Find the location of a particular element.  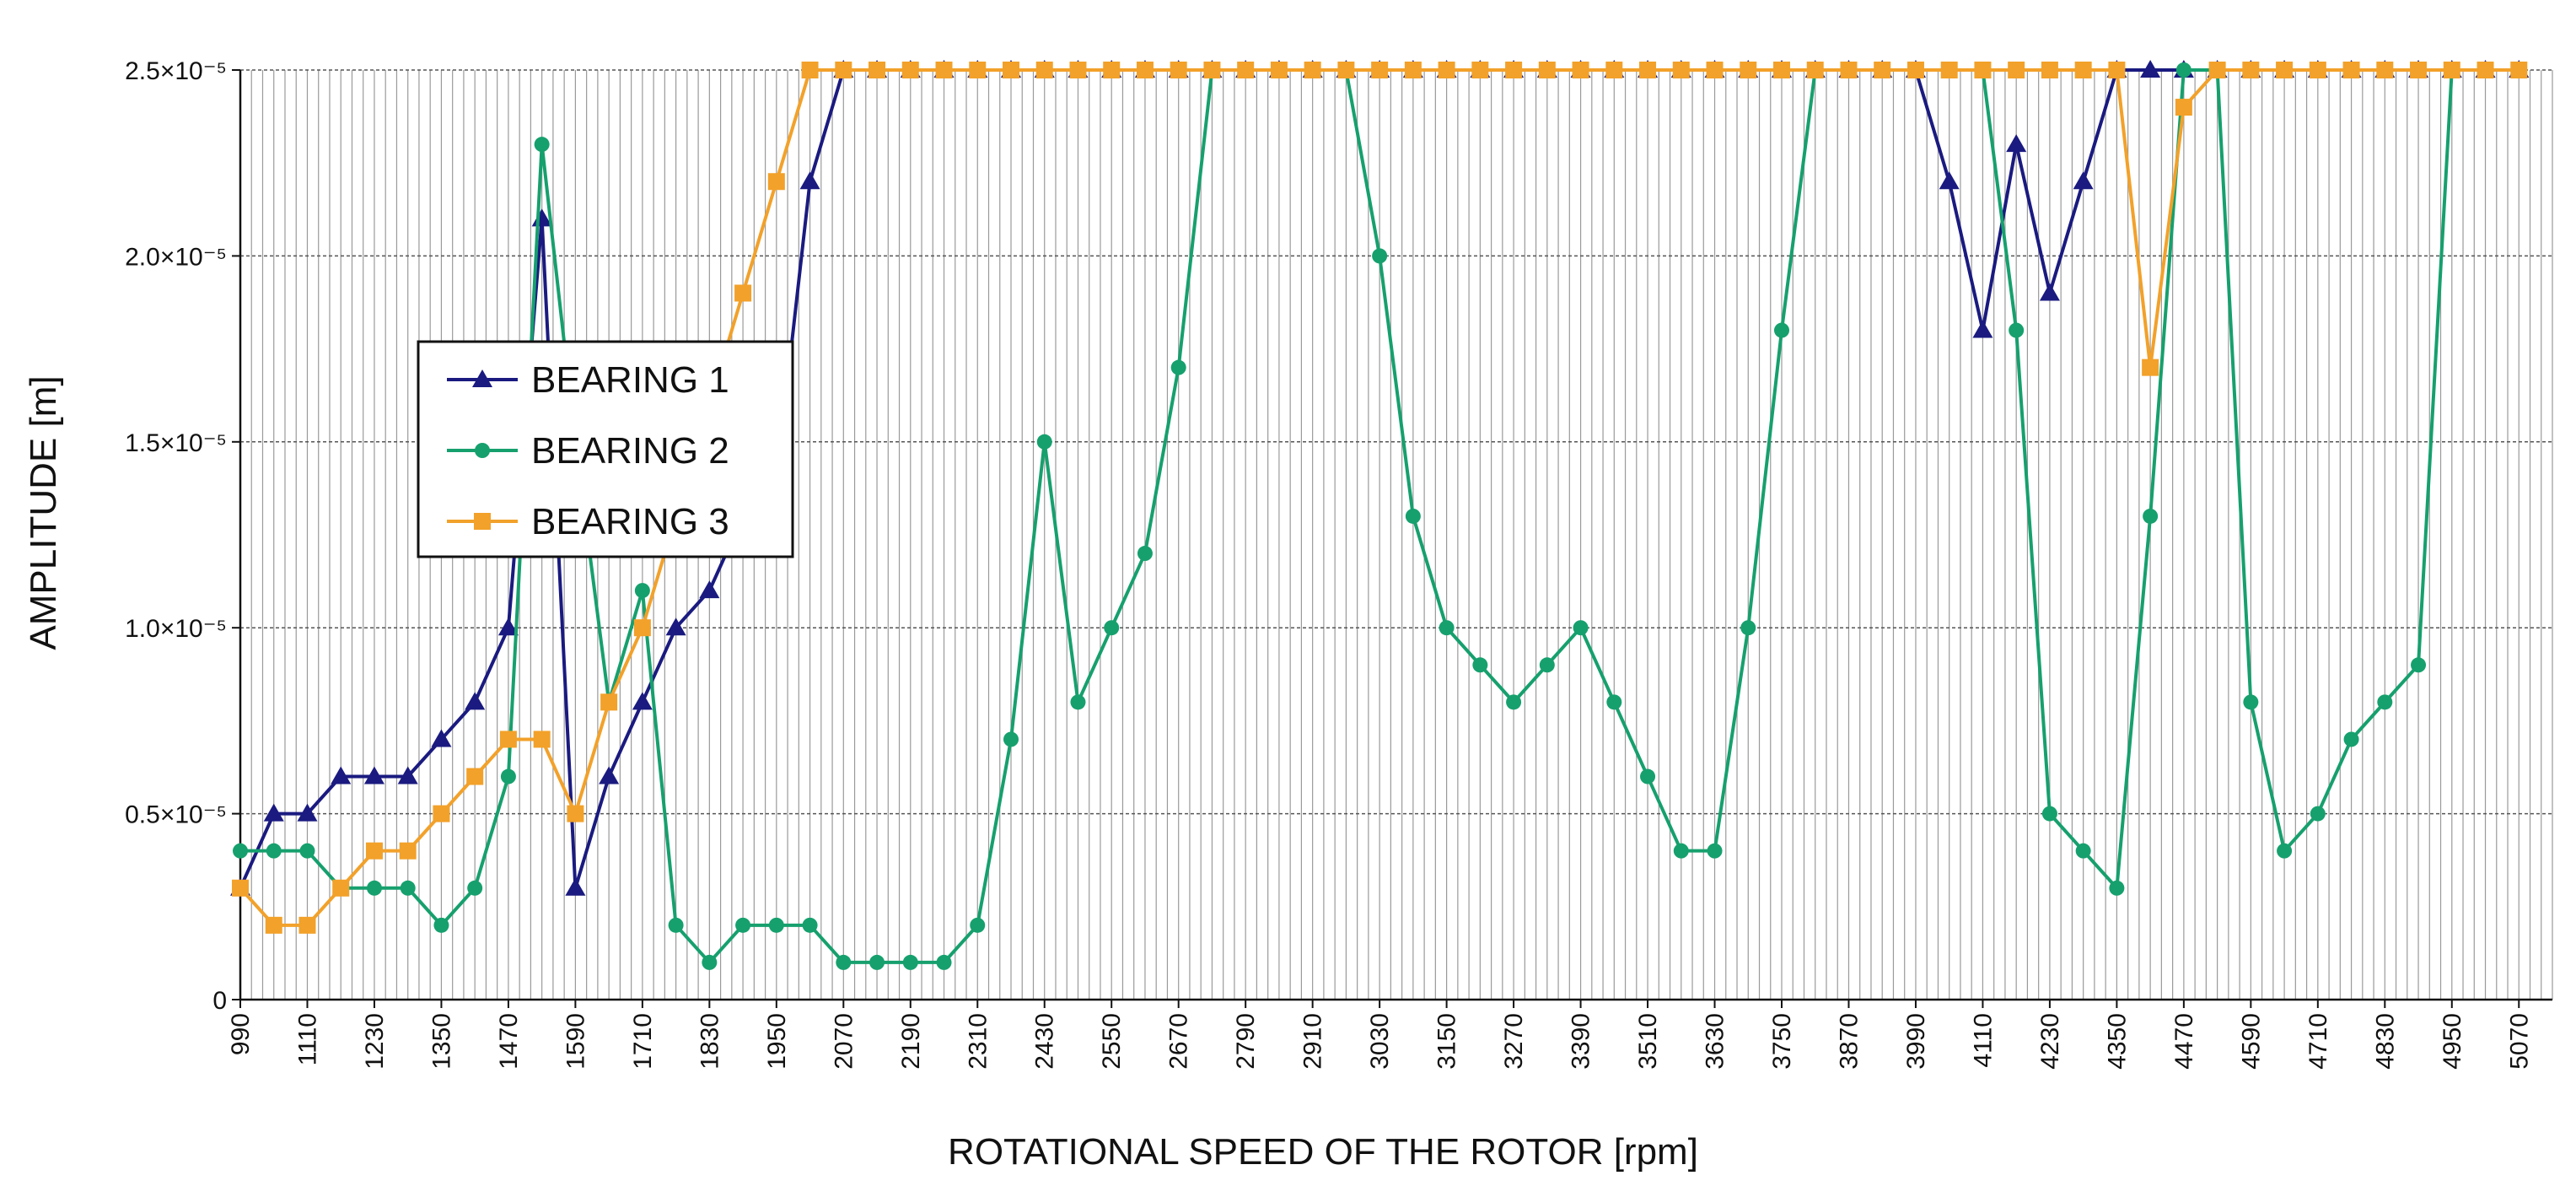

legend-label: BEARING 1 is located at coordinates (630, 380).